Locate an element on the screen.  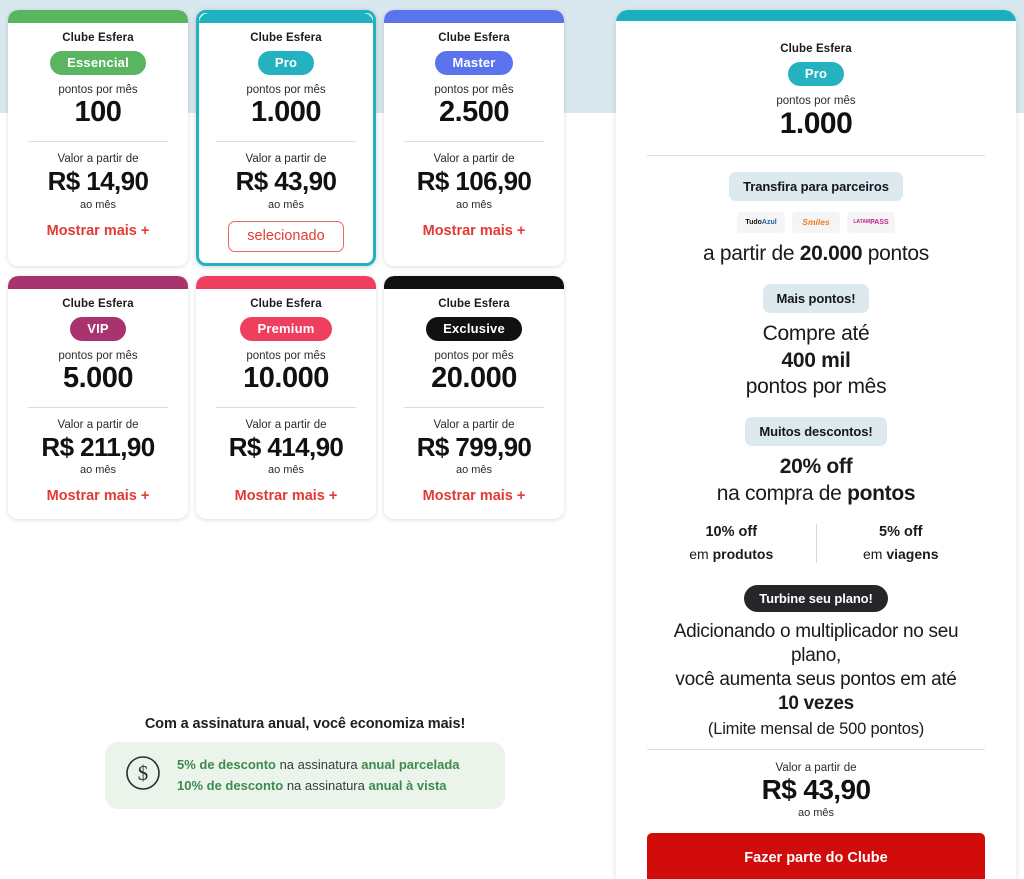
transfer-from-amount: 20.000 is located at coordinates (831, 253).